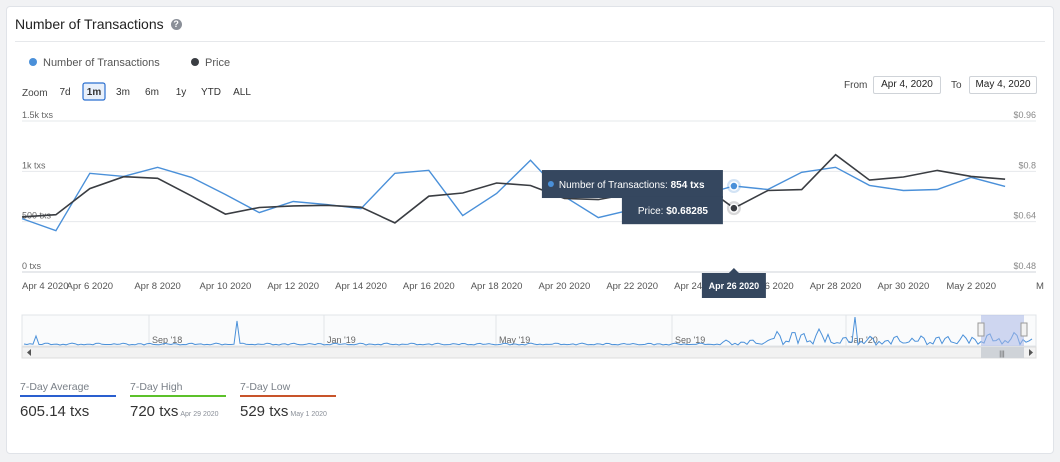  I want to click on stat-value-text: 605.14 txs, so click(55, 411).